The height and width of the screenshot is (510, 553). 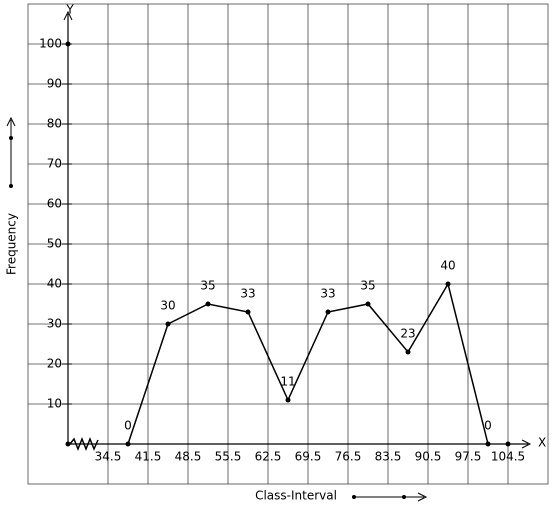 What do you see at coordinates (447, 266) in the screenshot?
I see `data-label: 40` at bounding box center [447, 266].